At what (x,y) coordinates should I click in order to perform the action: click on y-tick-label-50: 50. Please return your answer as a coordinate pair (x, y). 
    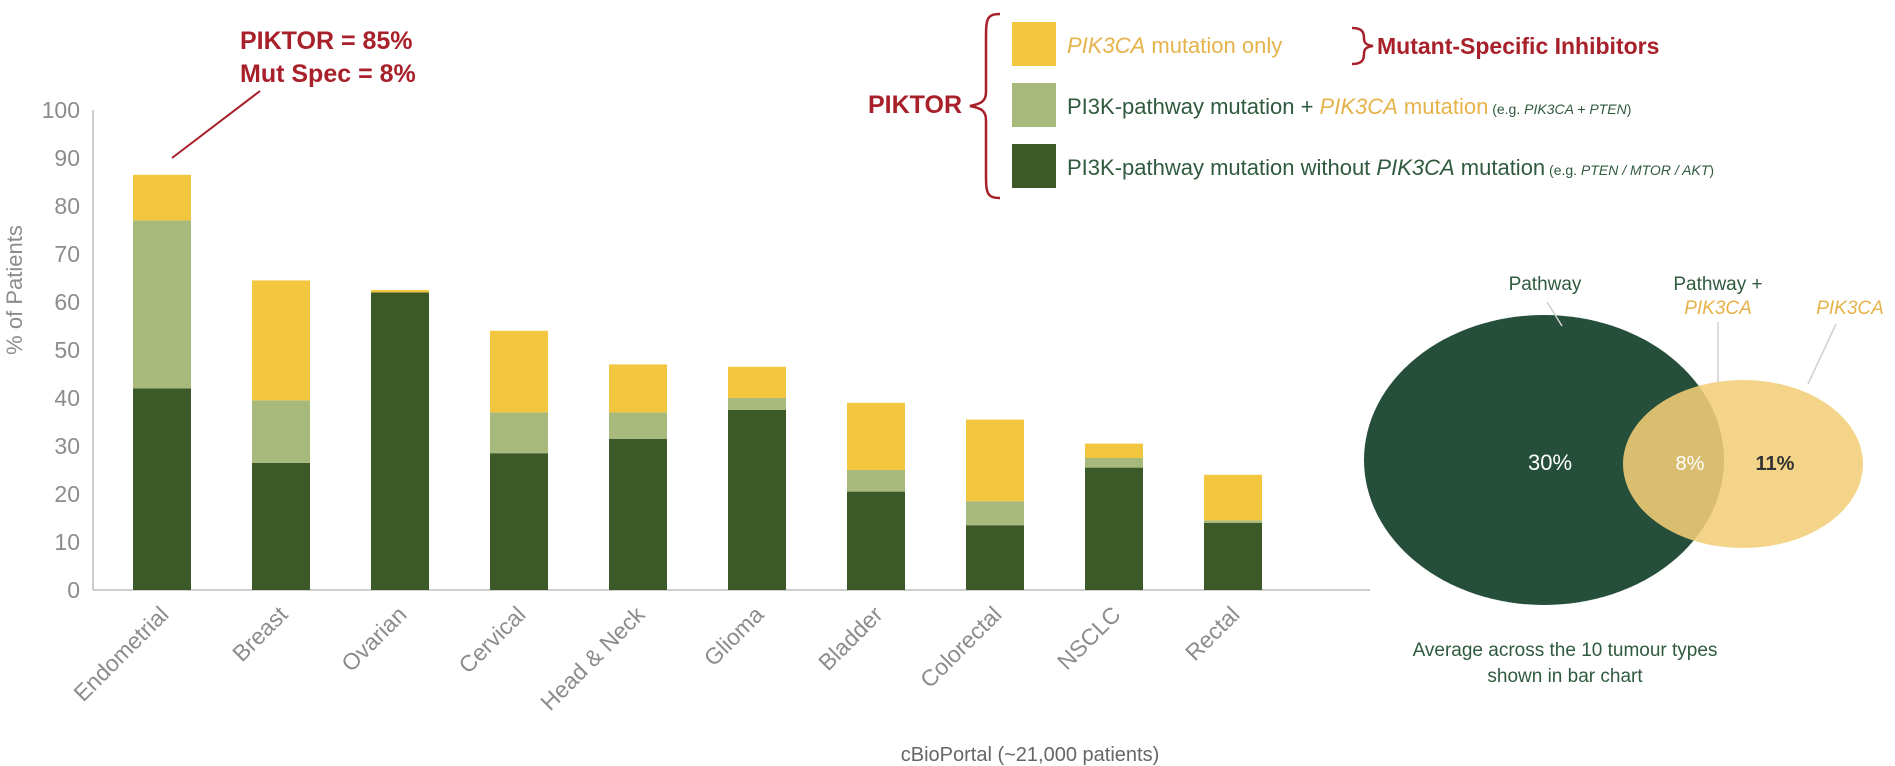
    Looking at the image, I should click on (67, 350).